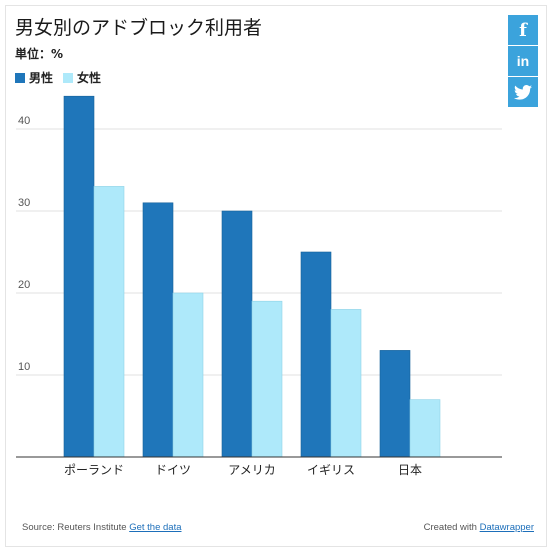 The image size is (554, 554). What do you see at coordinates (89, 78) in the screenshot?
I see `legend-label-female: 女性` at bounding box center [89, 78].